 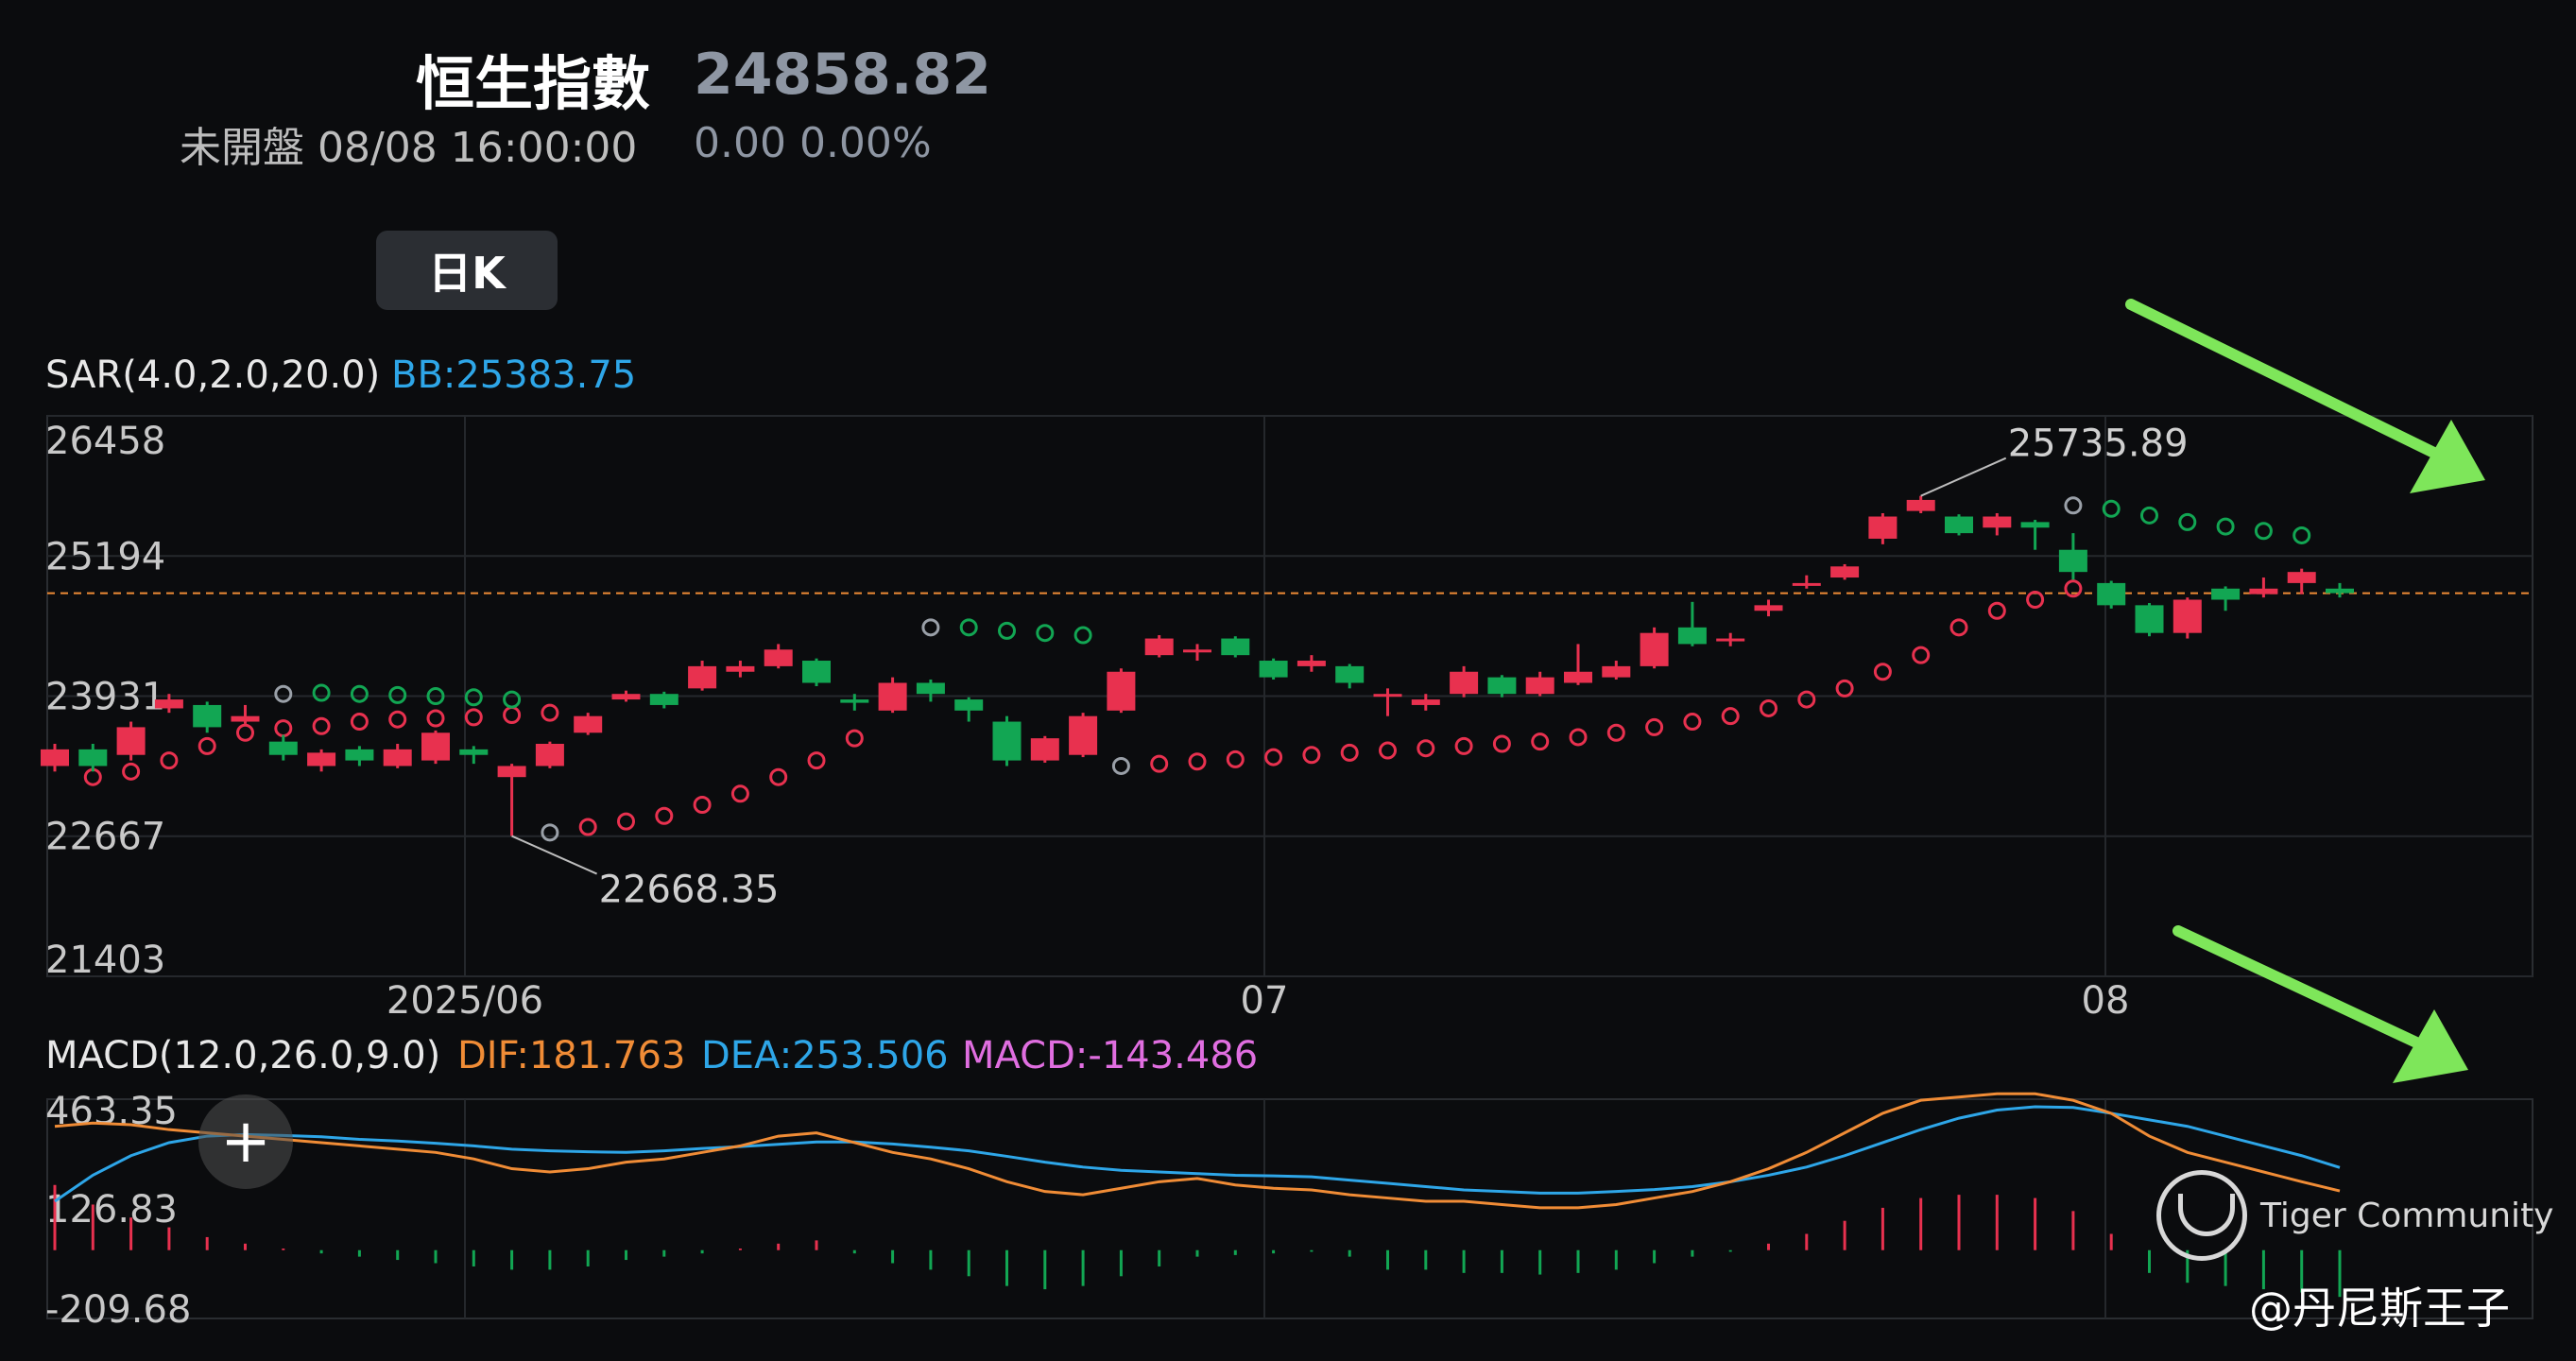 What do you see at coordinates (2289, 382) in the screenshot?
I see `trend-arrow-upper-shaft` at bounding box center [2289, 382].